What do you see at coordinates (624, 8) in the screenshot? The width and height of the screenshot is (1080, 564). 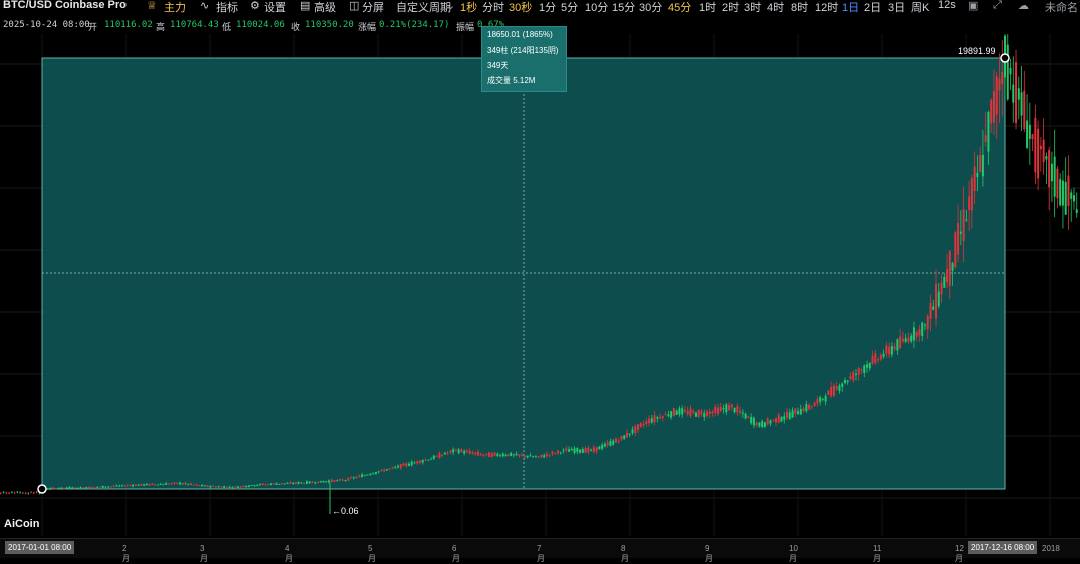 I see `period-6: 15分` at bounding box center [624, 8].